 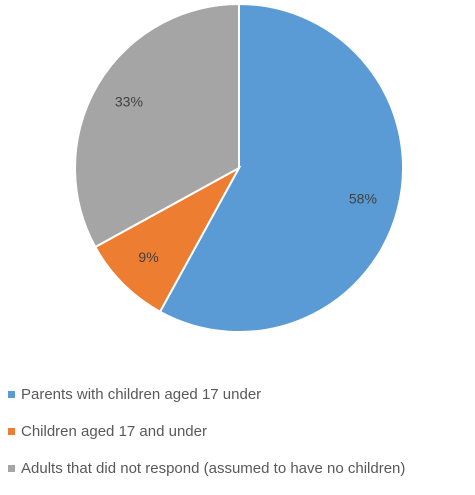 What do you see at coordinates (114, 431) in the screenshot?
I see `legend-label-children: Children aged 17 and under` at bounding box center [114, 431].